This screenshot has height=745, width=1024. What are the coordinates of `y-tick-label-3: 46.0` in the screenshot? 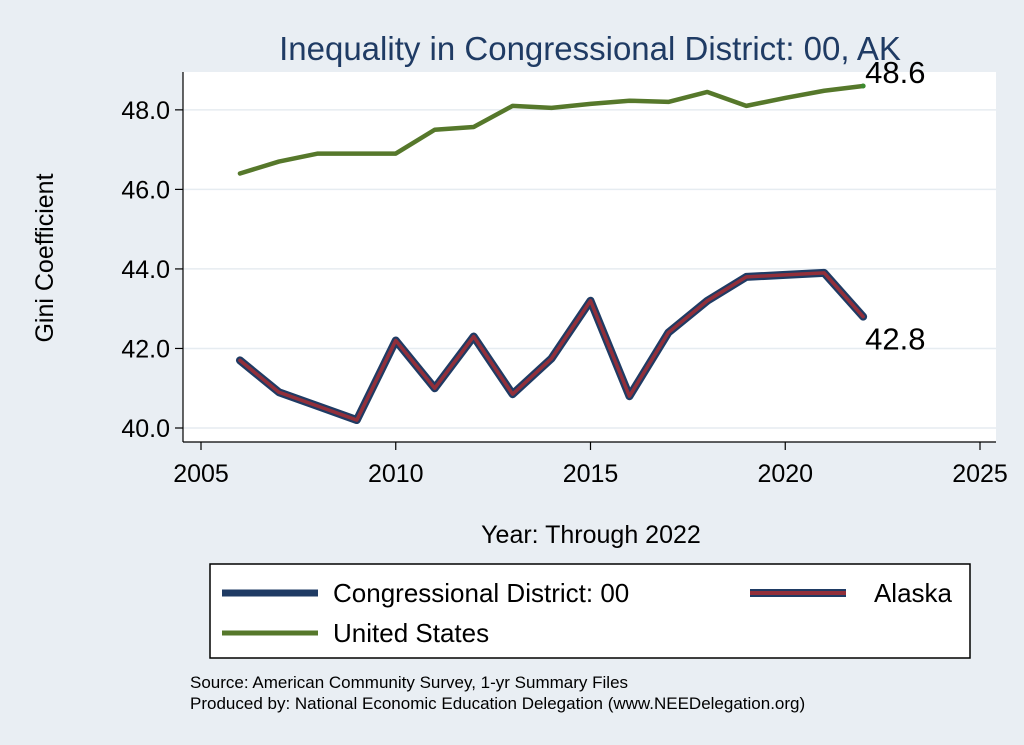 It's located at (145, 190).